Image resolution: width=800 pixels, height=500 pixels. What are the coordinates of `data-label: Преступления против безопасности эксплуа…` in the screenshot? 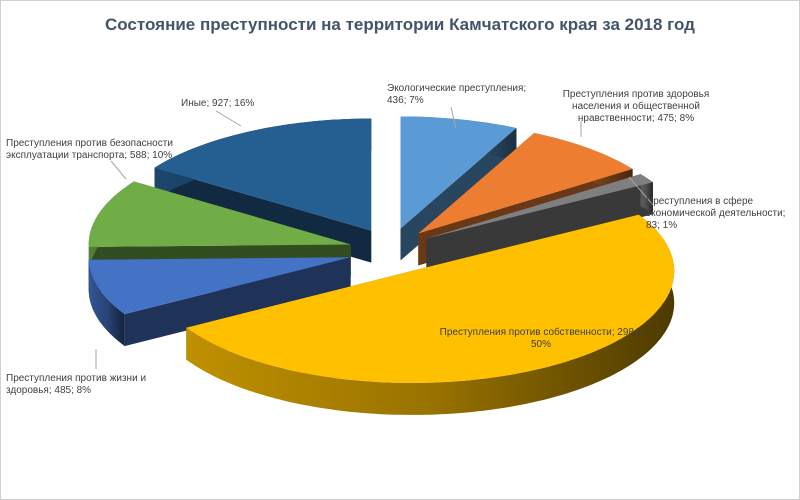 It's located at (89, 149).